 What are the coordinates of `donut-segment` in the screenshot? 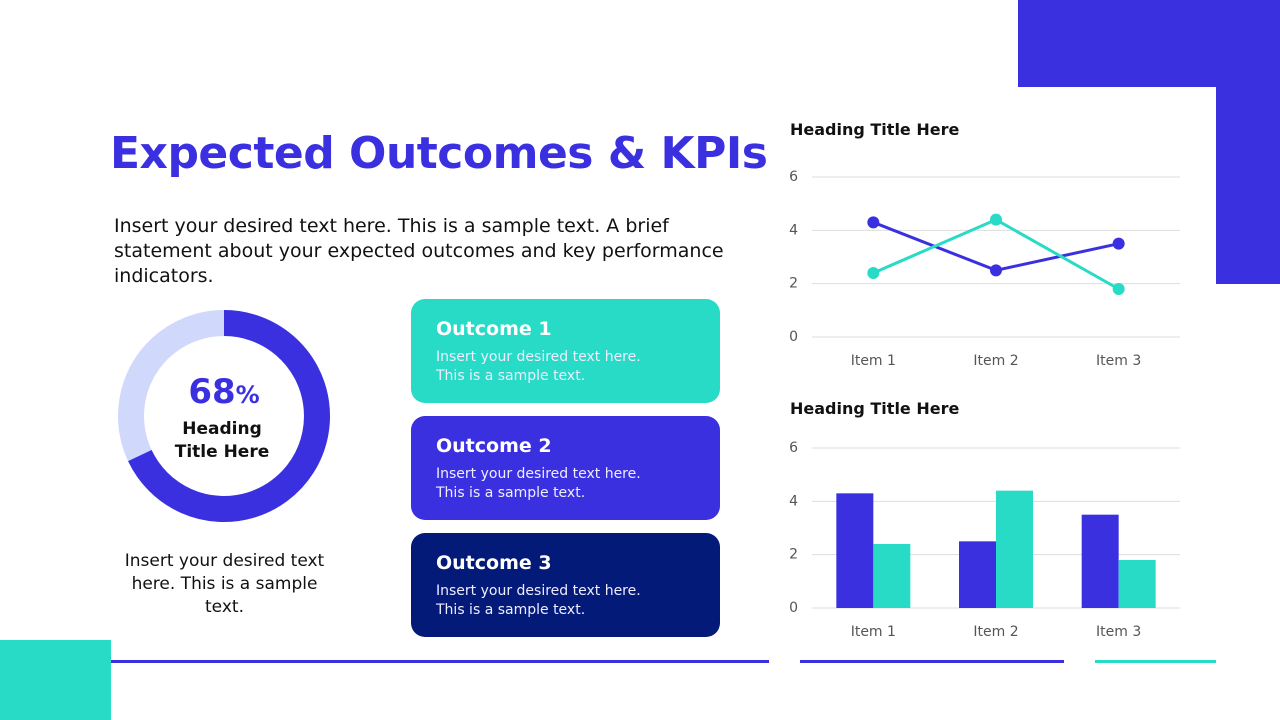 It's located at (229, 416).